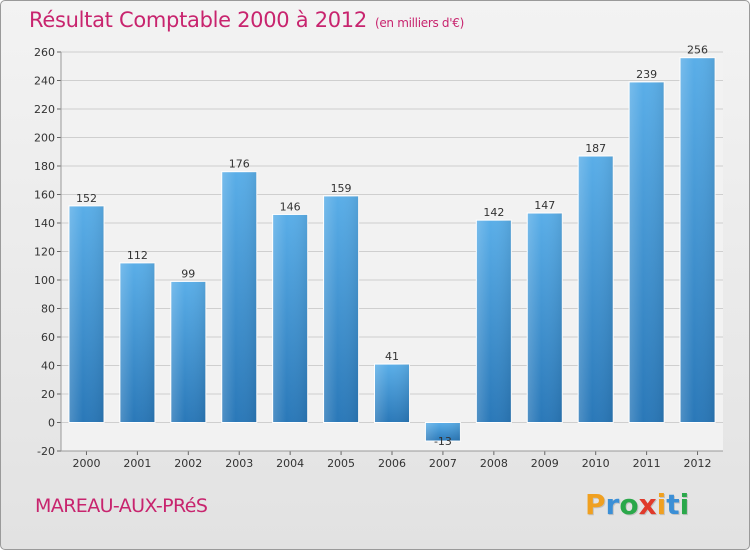  I want to click on x-tick-label: 2009, so click(545, 463).